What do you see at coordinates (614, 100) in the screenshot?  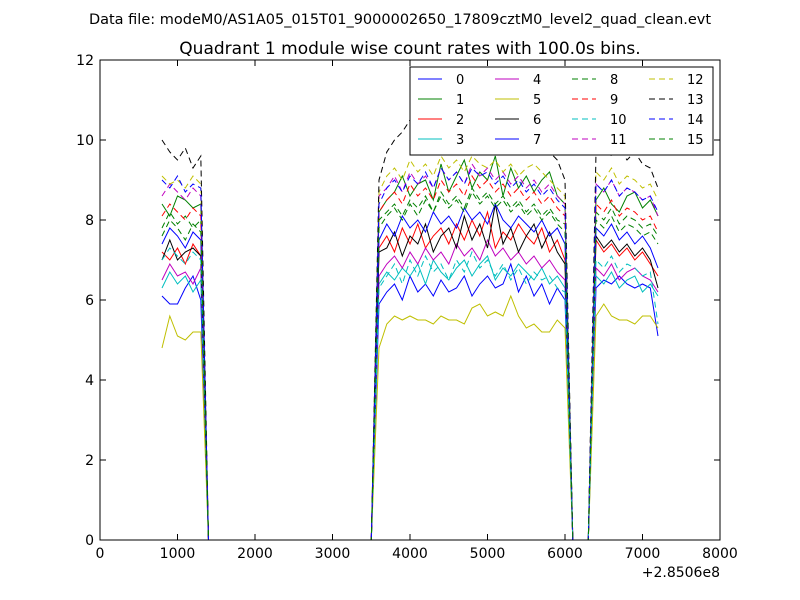 I see `legend-label: 9` at bounding box center [614, 100].